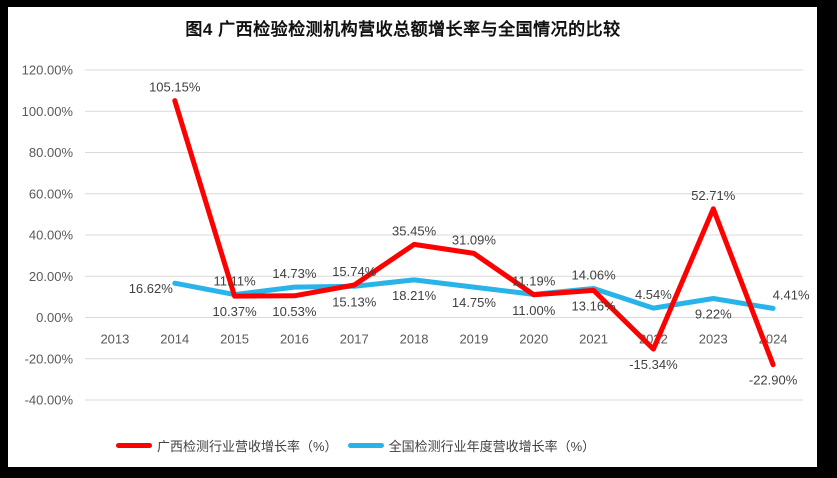  I want to click on x-tick-label: 2017, so click(354, 339).